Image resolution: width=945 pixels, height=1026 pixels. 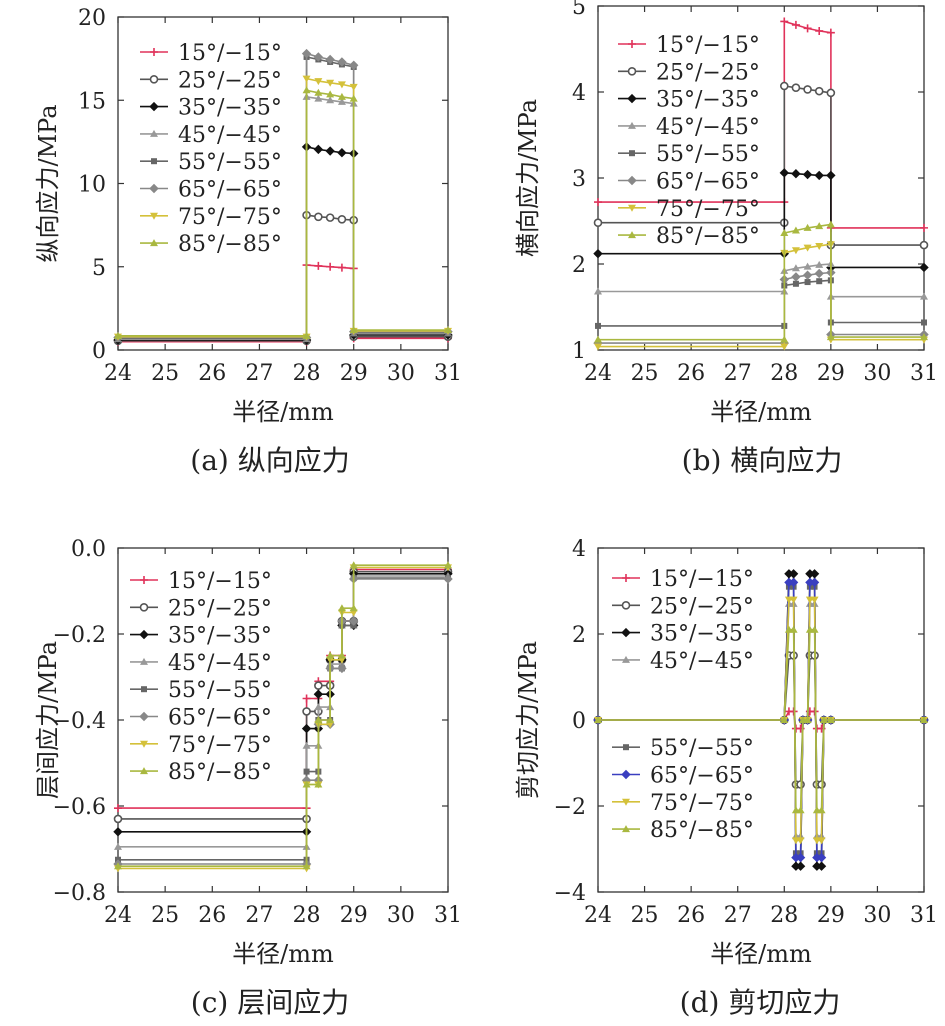 I want to click on x-tick-label: 27, so click(x=738, y=915).